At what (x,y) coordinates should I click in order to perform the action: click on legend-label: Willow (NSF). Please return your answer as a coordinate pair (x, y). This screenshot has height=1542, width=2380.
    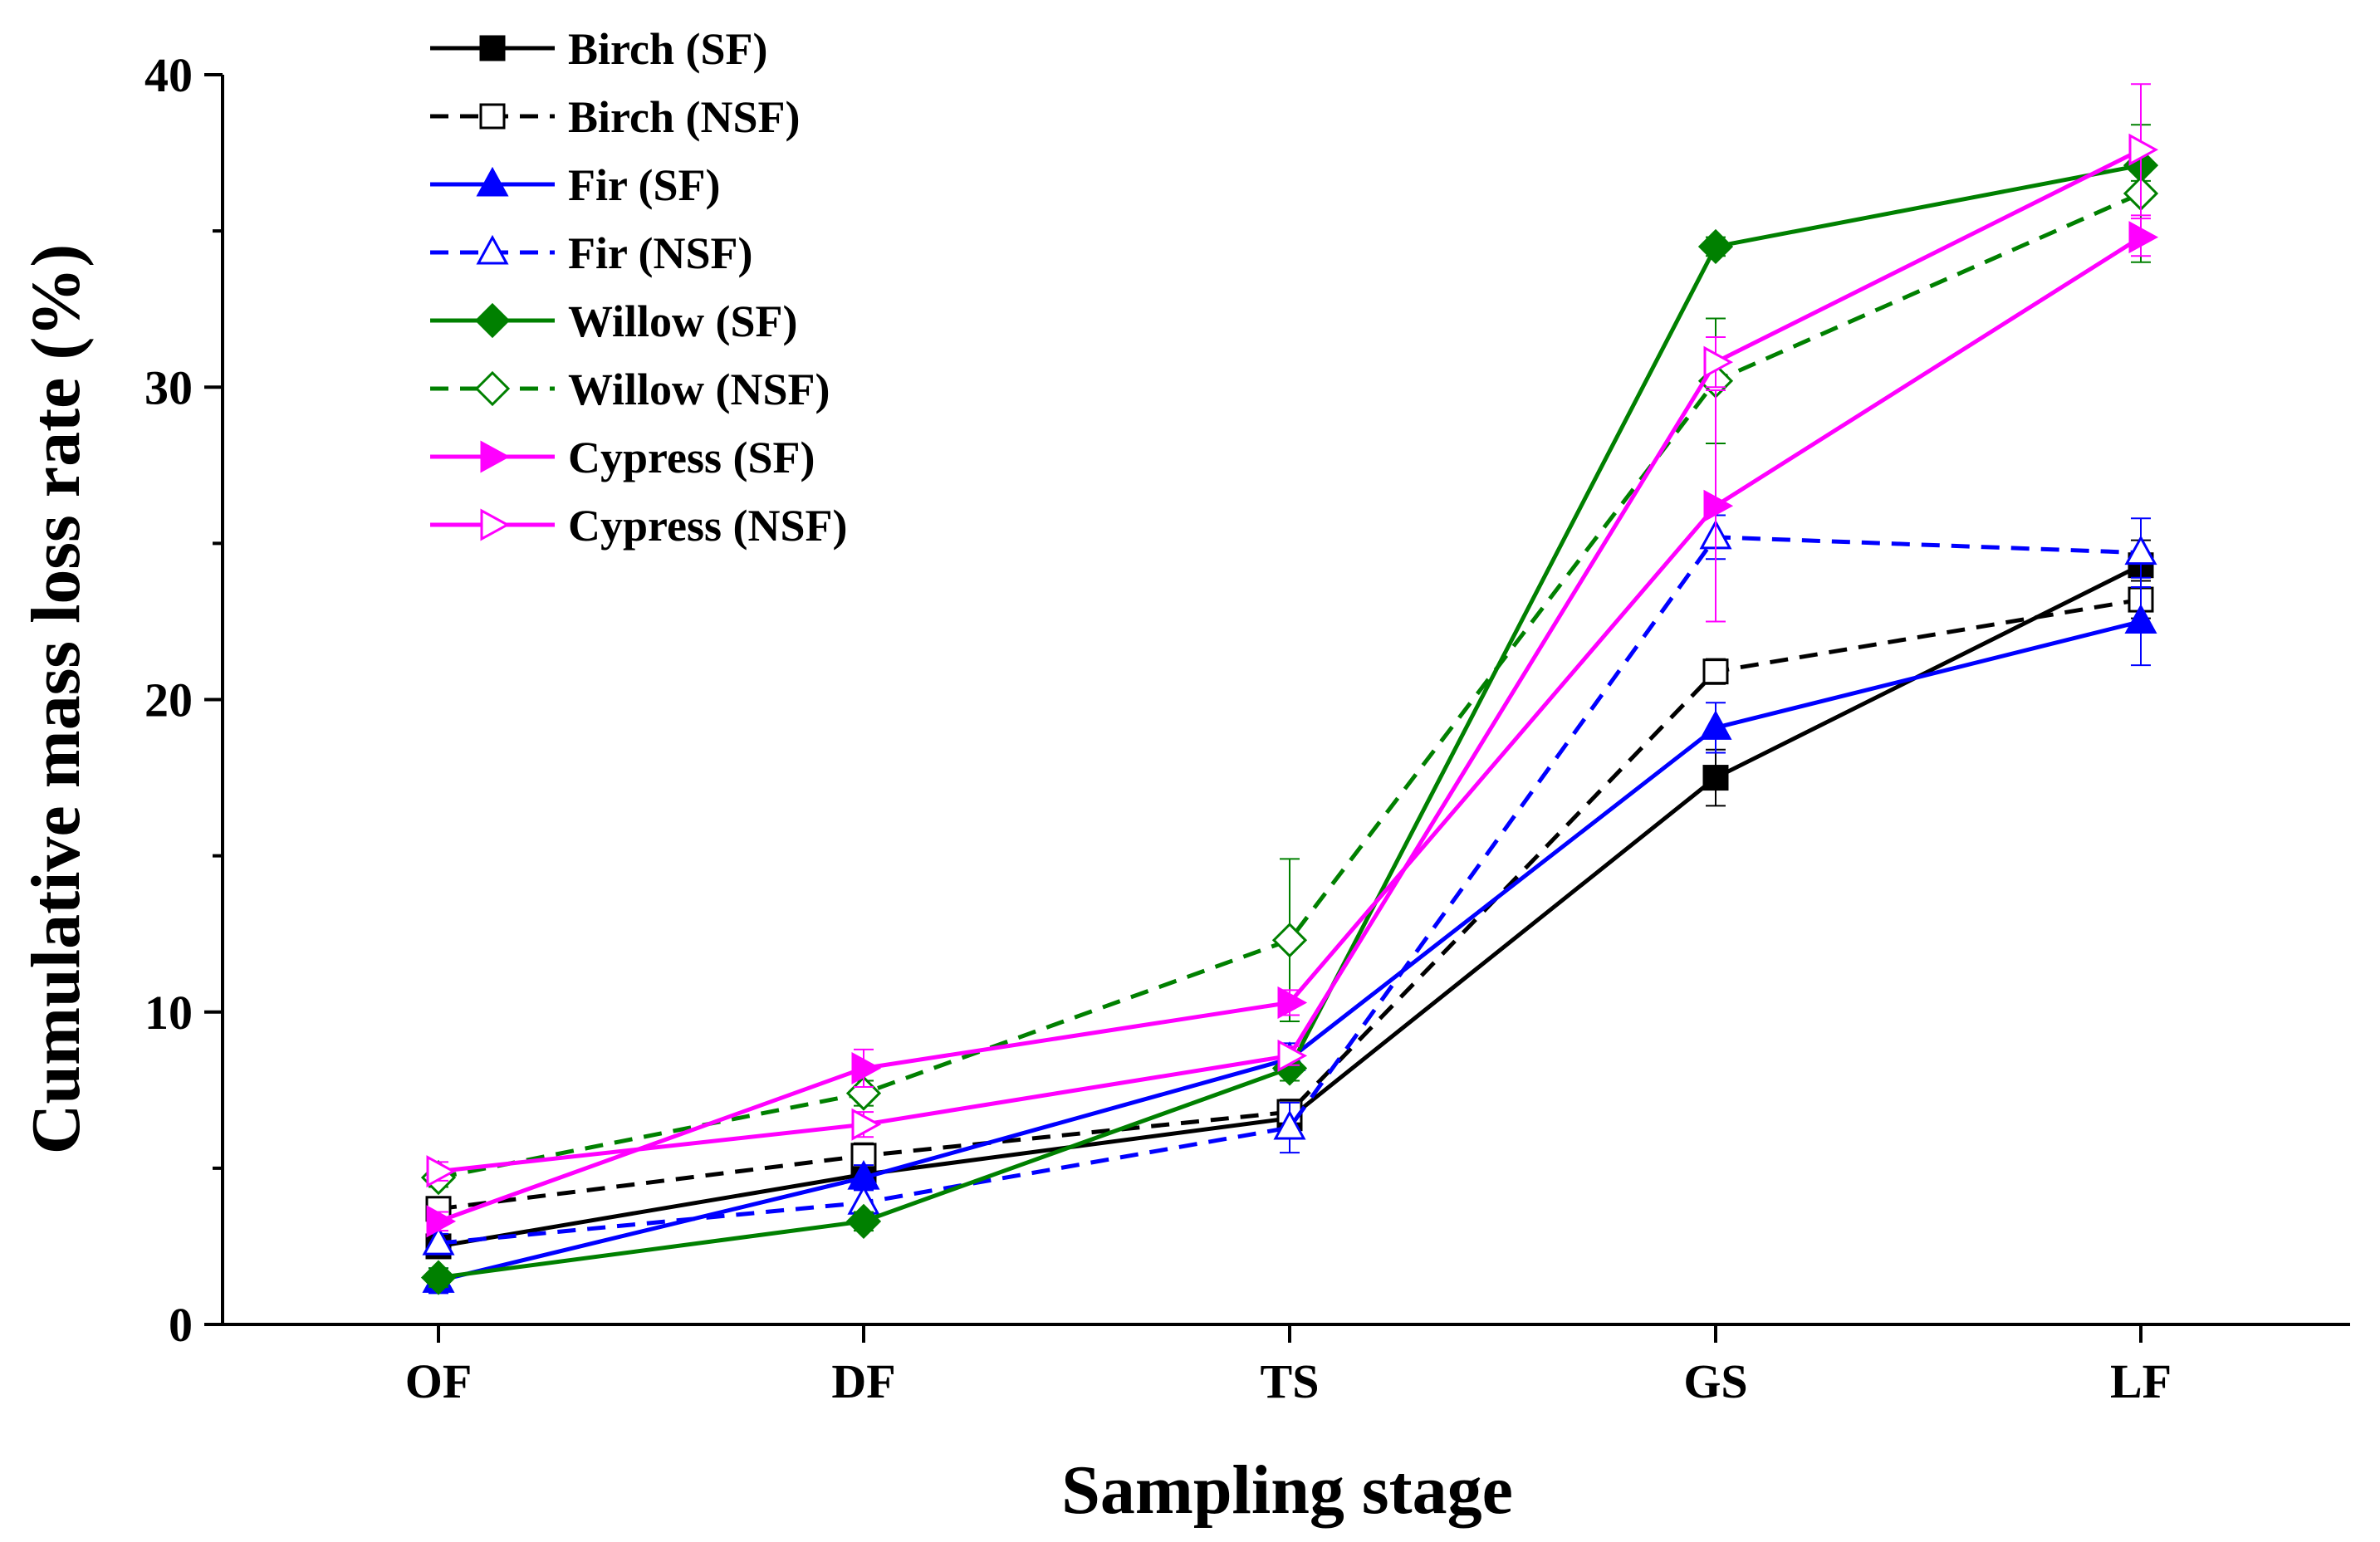
    Looking at the image, I should click on (699, 389).